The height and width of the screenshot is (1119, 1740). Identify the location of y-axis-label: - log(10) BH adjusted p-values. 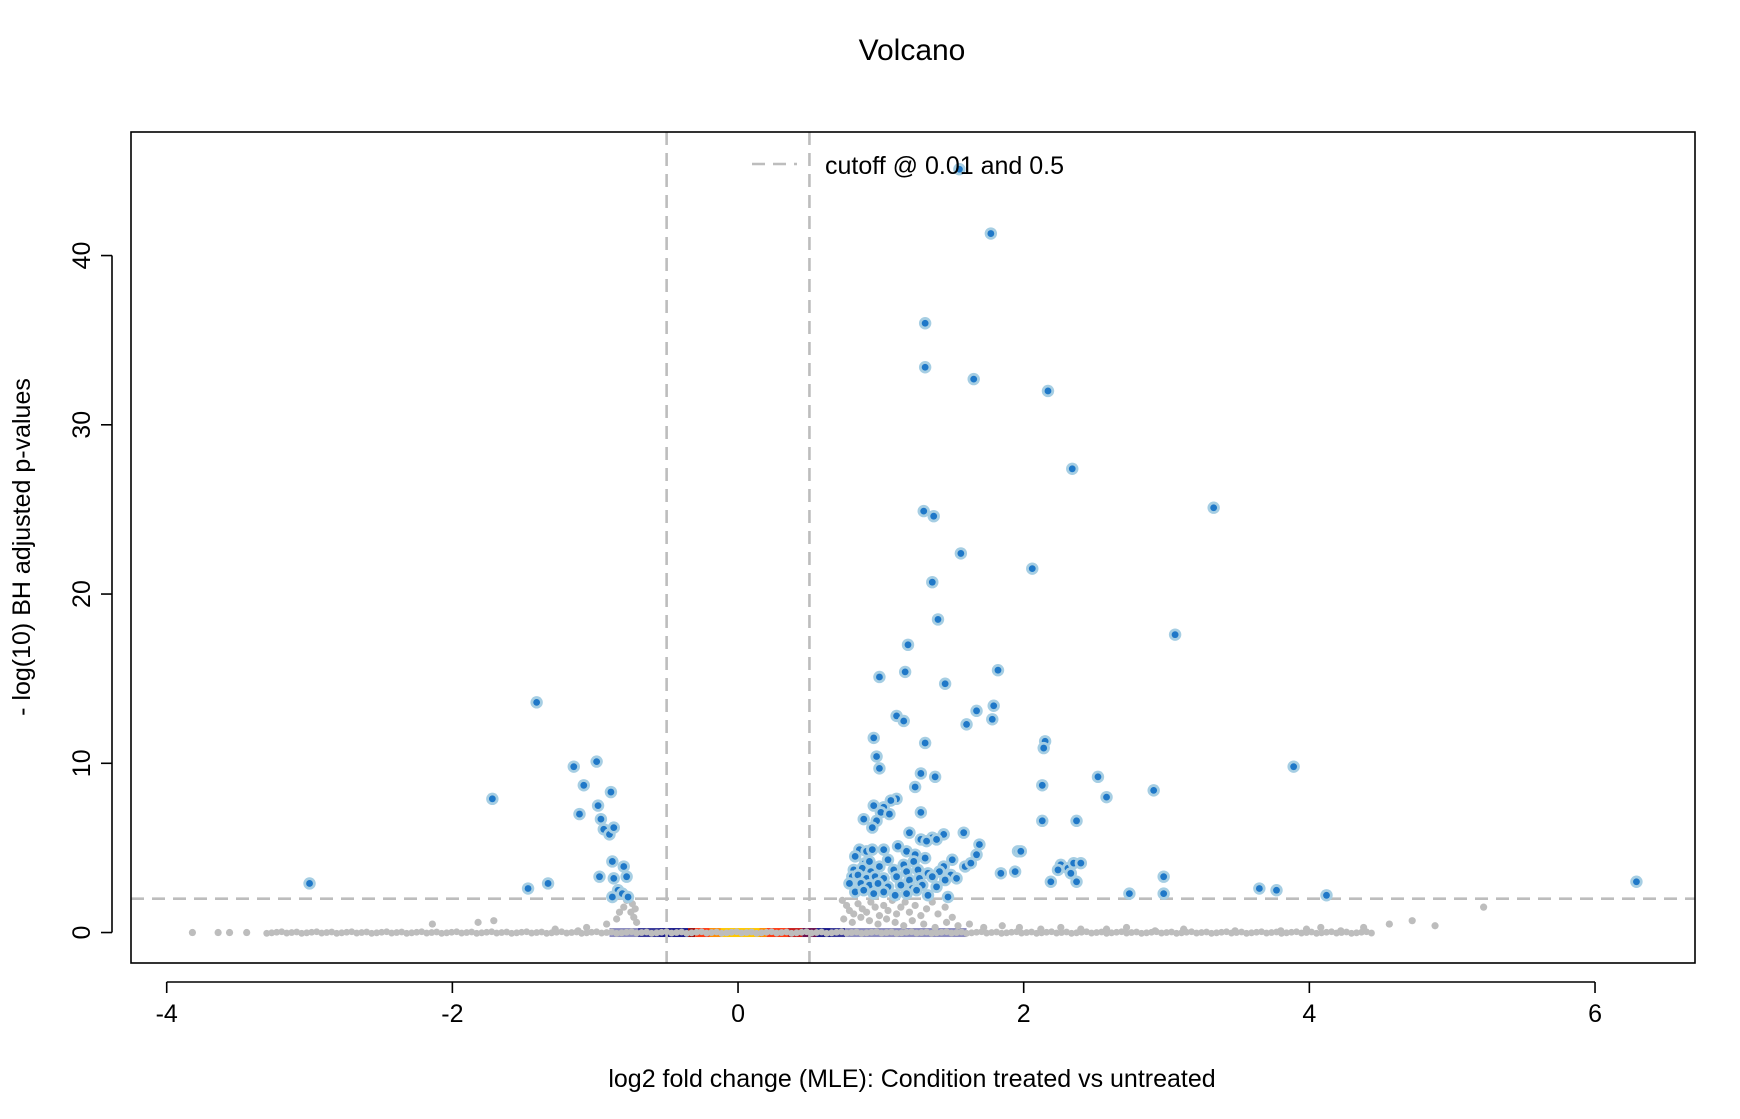
(22, 547).